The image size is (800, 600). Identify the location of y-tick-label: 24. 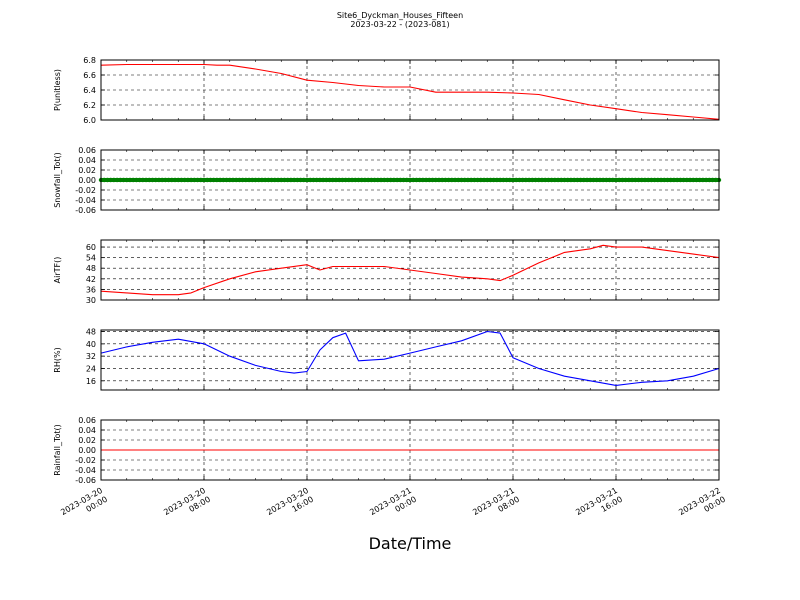
(91, 368).